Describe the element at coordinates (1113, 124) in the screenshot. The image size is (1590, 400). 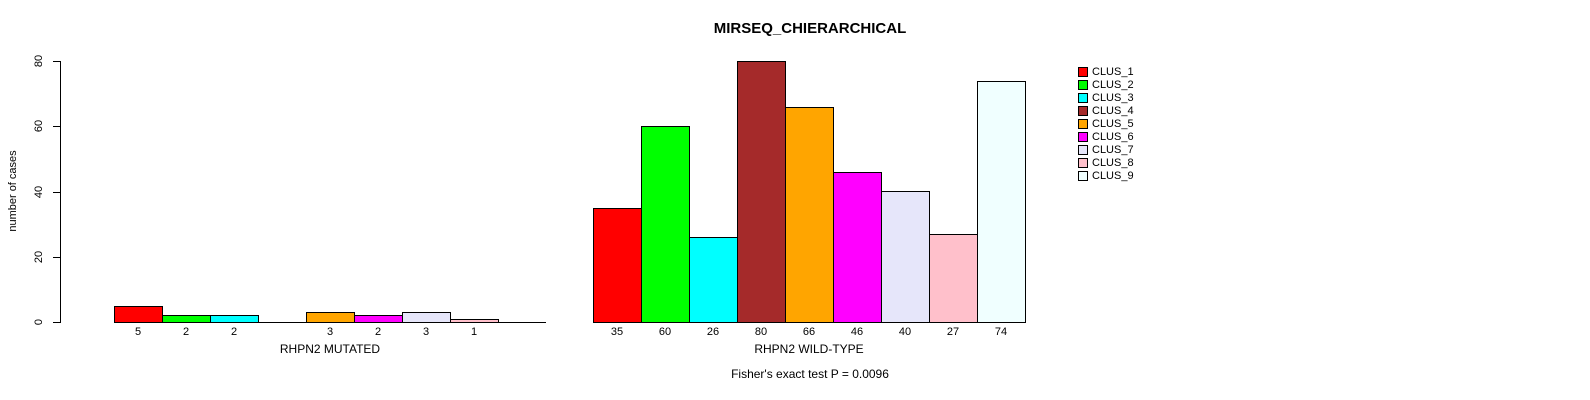
I see `legend-label: CLUS_5` at that location.